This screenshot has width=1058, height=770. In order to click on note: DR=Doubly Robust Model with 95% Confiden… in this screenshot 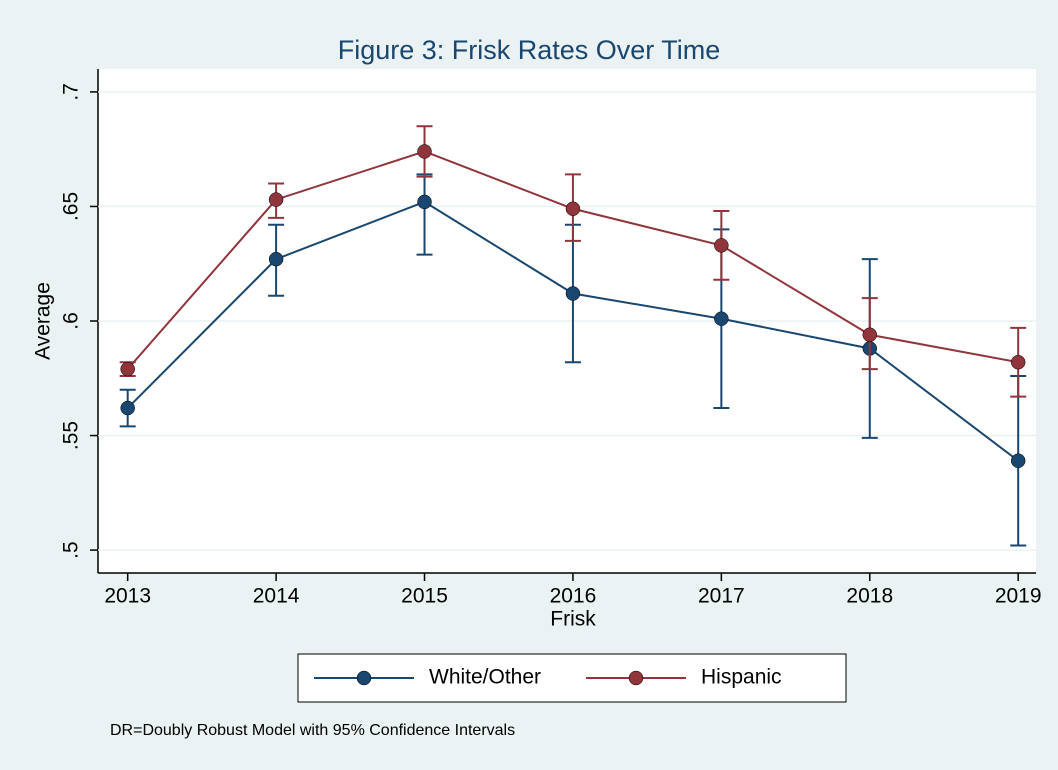, I will do `click(312, 730)`.